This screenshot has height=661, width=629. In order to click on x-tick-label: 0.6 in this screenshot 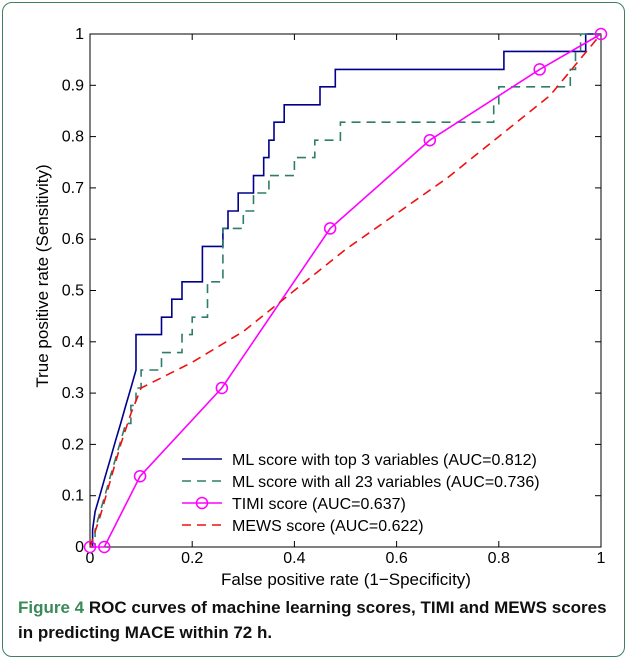, I will do `click(396, 558)`.